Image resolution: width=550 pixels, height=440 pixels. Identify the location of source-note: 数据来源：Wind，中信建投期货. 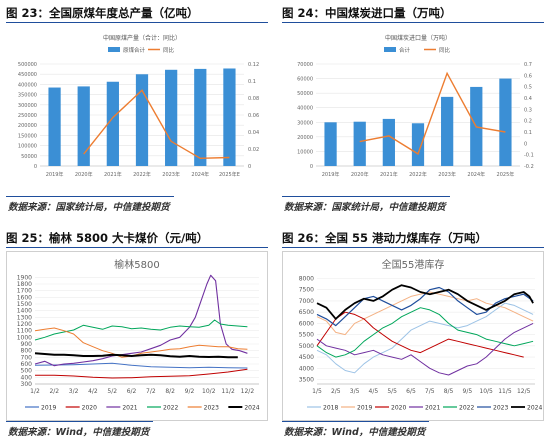
(355, 429).